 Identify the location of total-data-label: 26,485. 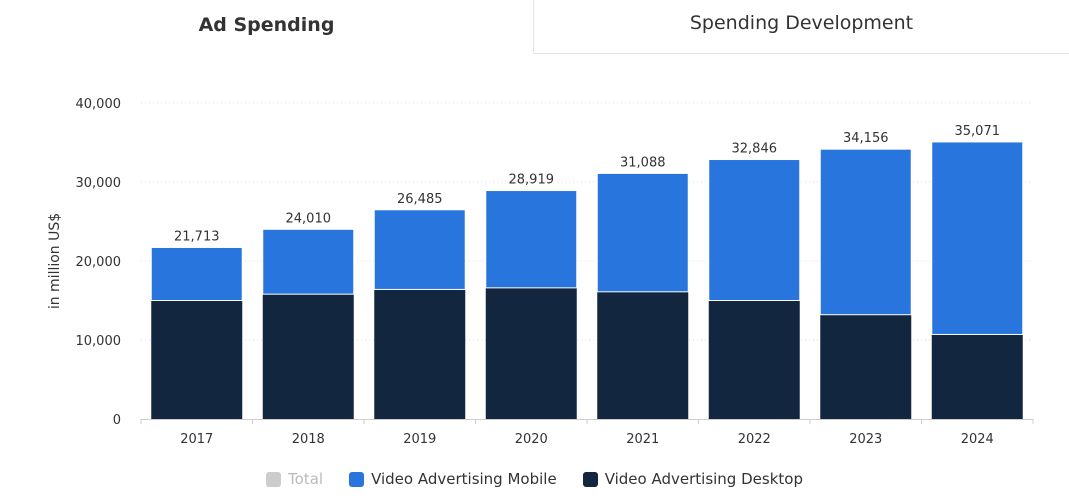
(420, 199).